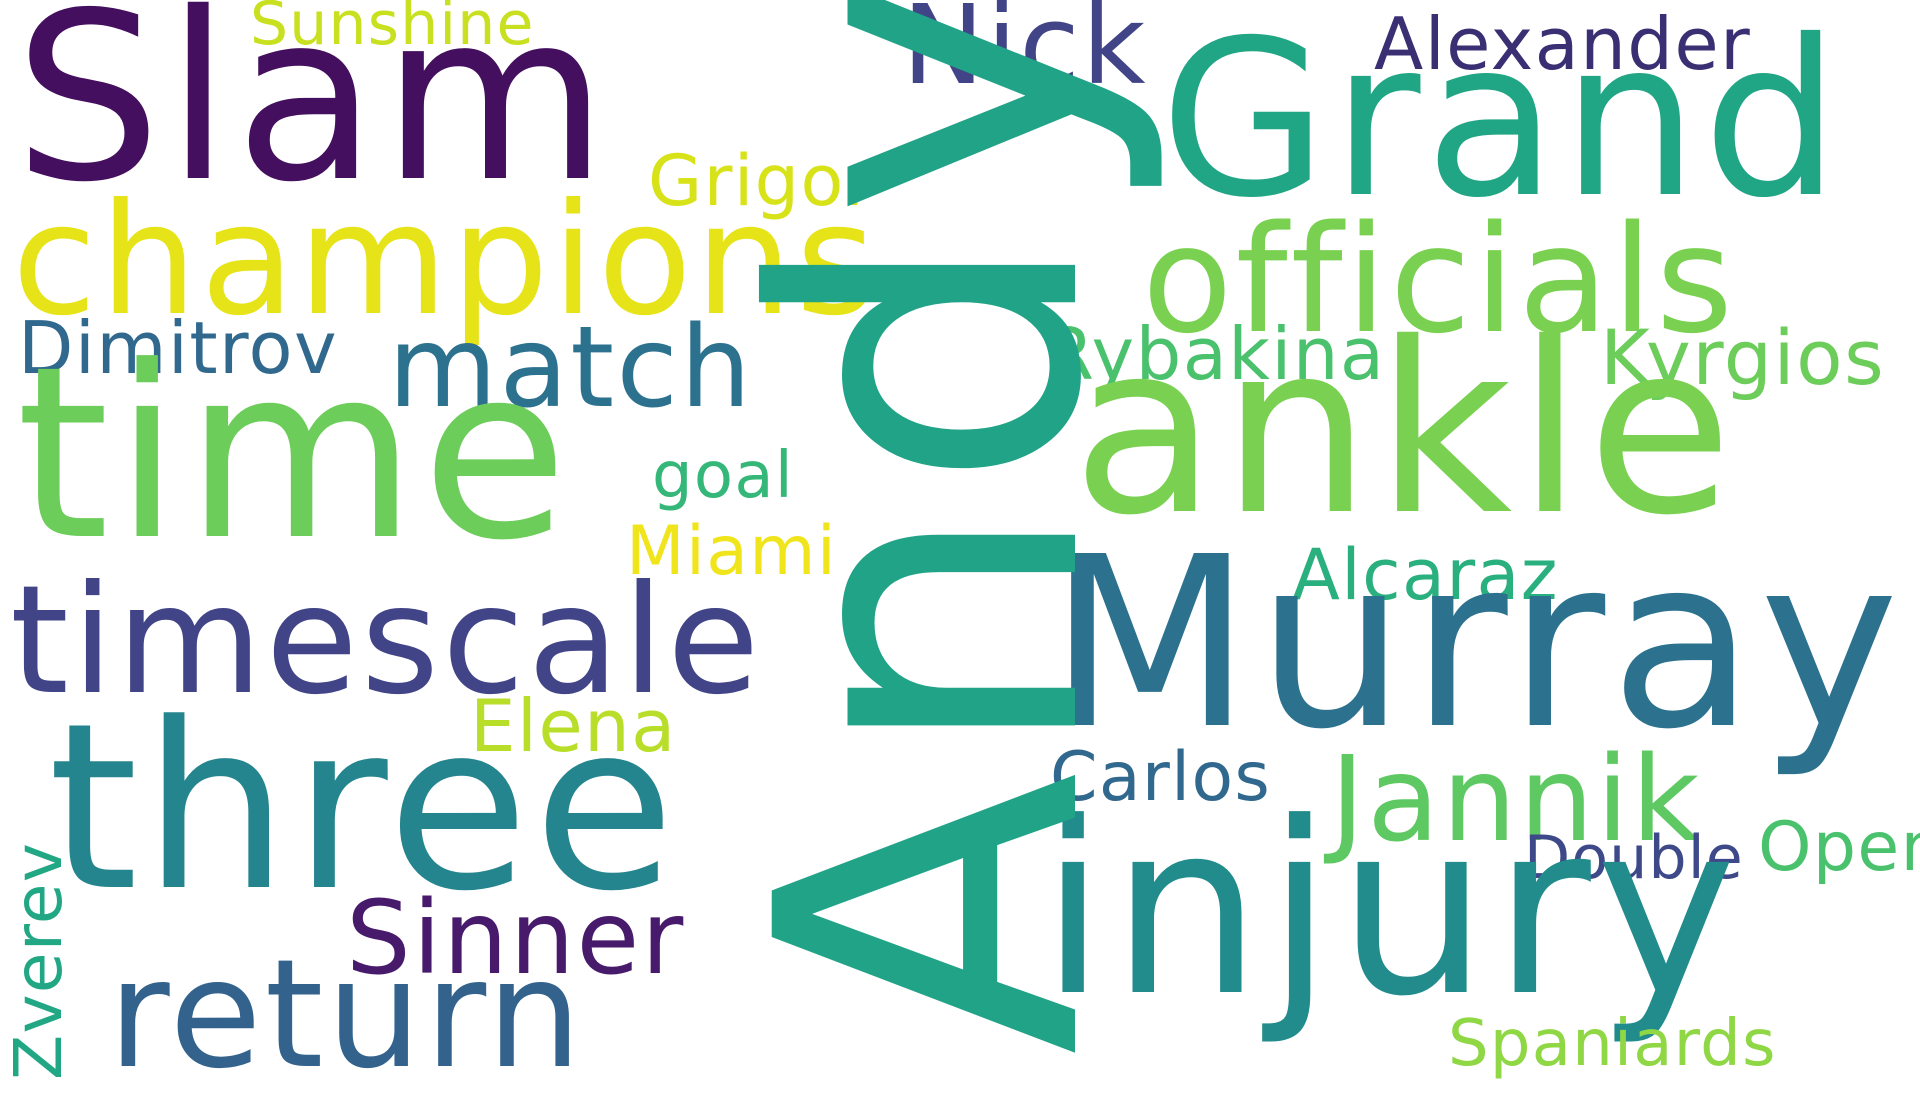 The image size is (1920, 1102). I want to click on word-zverev: Zverev, so click(38, 960).